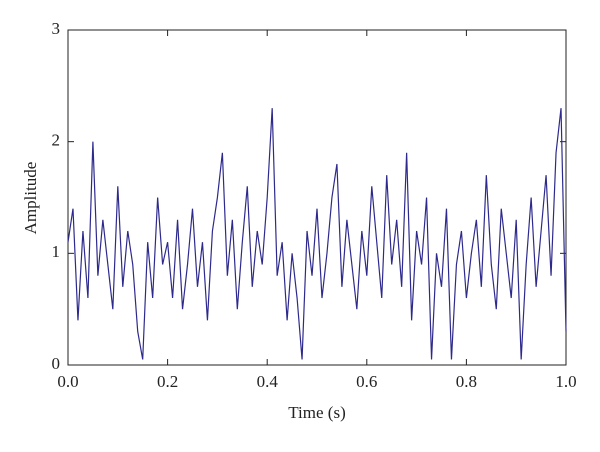  I want to click on x-axis-label: Time (s), so click(316, 412).